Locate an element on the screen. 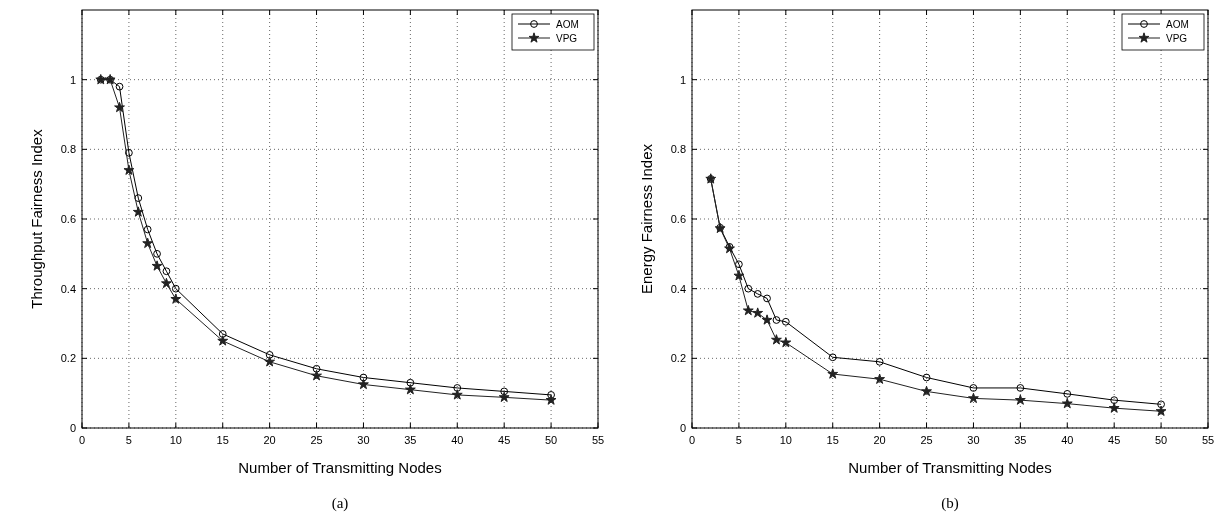 The image size is (1220, 520). y-axis-title: Throughput Fairness Index is located at coordinates (36, 218).